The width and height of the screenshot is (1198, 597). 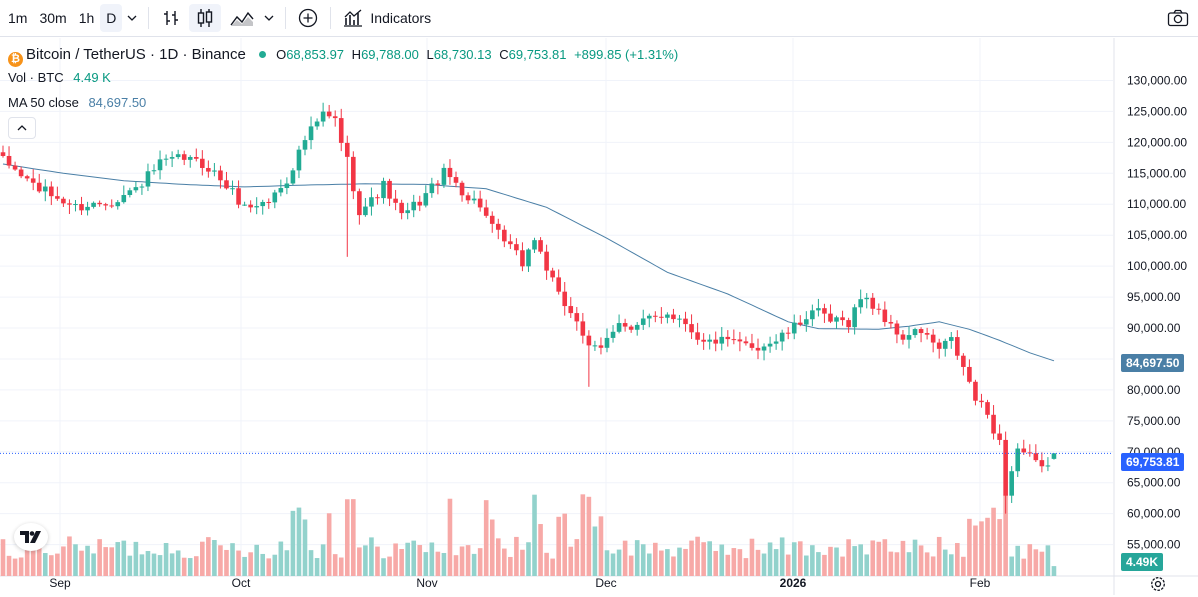 What do you see at coordinates (1157, 266) in the screenshot?
I see `y-tick-label: 100,000.00` at bounding box center [1157, 266].